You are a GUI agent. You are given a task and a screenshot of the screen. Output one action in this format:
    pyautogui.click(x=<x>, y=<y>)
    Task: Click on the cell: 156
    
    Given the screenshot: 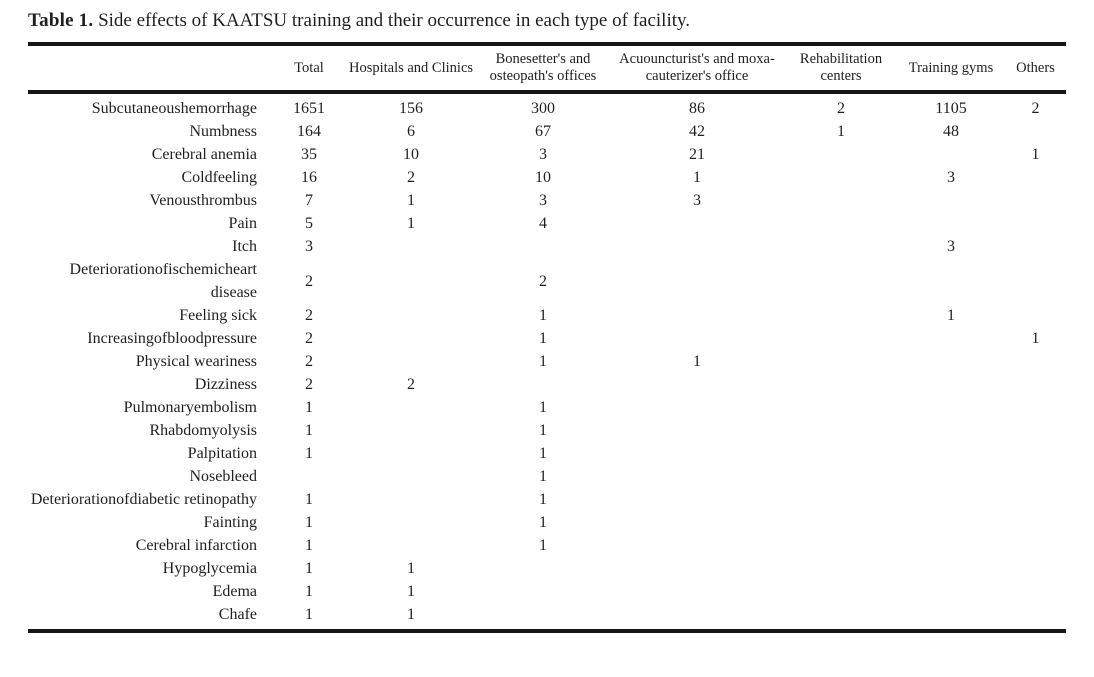 What is the action you would take?
    pyautogui.click(x=411, y=108)
    